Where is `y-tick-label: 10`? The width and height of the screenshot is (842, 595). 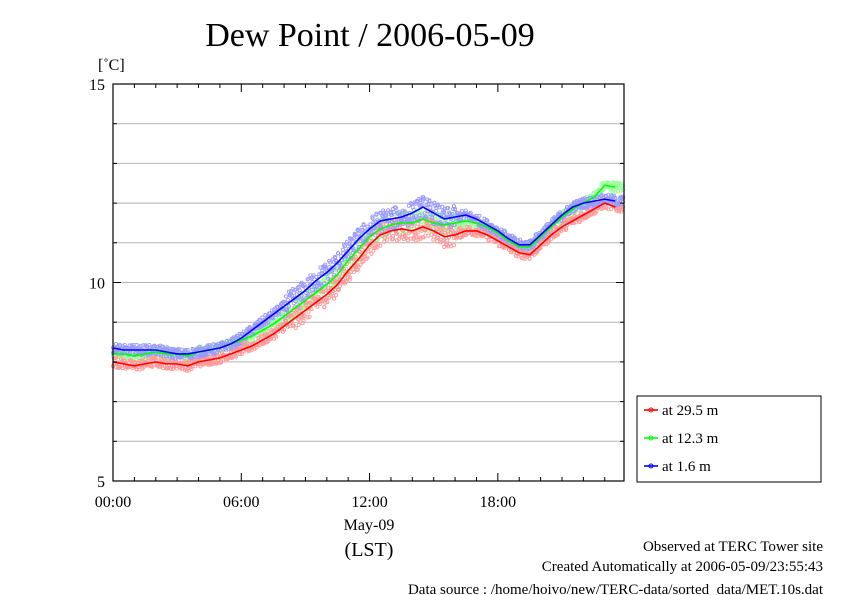
y-tick-label: 10 is located at coordinates (97, 284).